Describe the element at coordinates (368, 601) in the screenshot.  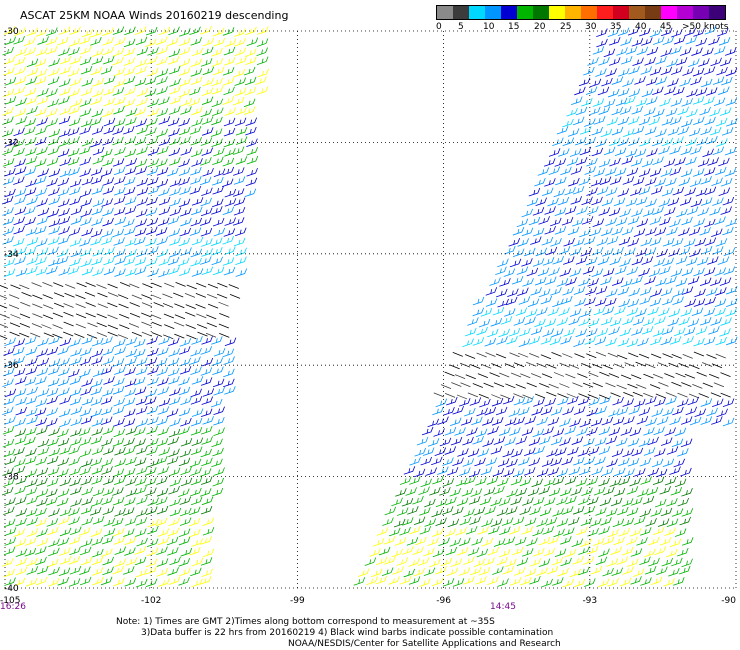
I see `longitude-tick-labels: -105 -102 -99 -96 -93 -90` at that location.